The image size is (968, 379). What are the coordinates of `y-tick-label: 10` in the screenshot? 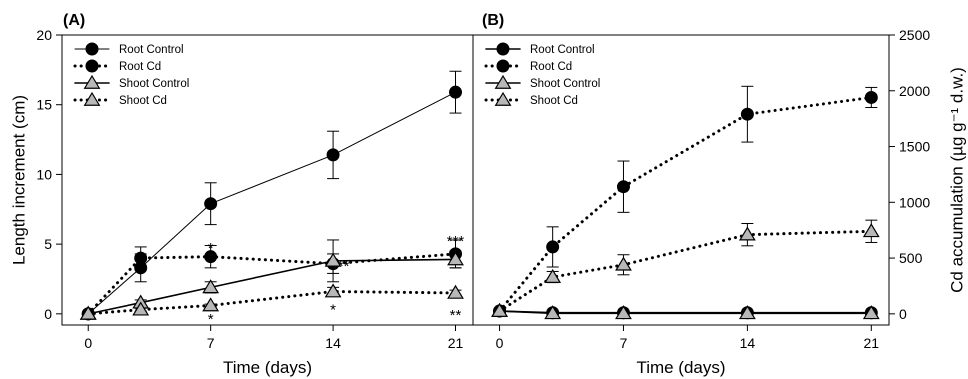 It's located at (44, 174).